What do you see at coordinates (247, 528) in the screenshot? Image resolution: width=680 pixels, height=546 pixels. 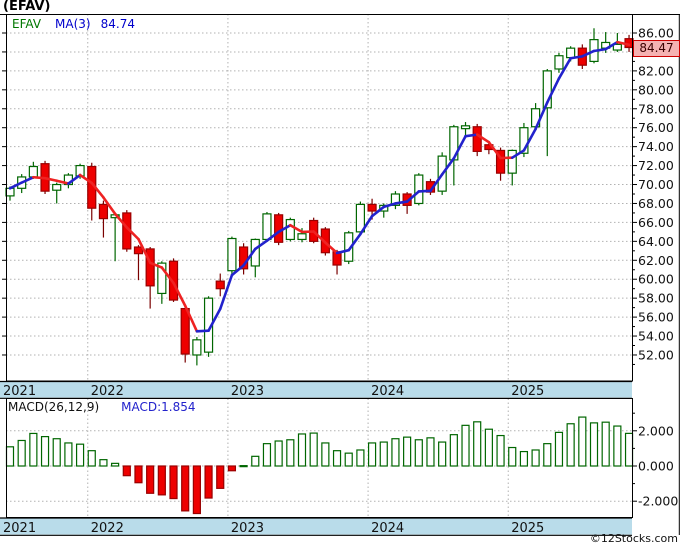 I see `year-label-bottom: 2023` at bounding box center [247, 528].